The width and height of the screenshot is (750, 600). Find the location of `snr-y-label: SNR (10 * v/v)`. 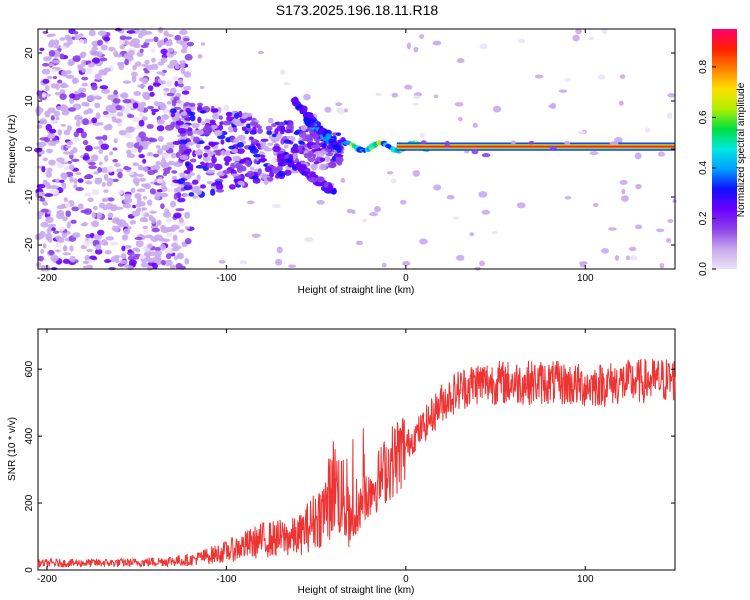

snr-y-label: SNR (10 * v/v) is located at coordinates (12, 449).